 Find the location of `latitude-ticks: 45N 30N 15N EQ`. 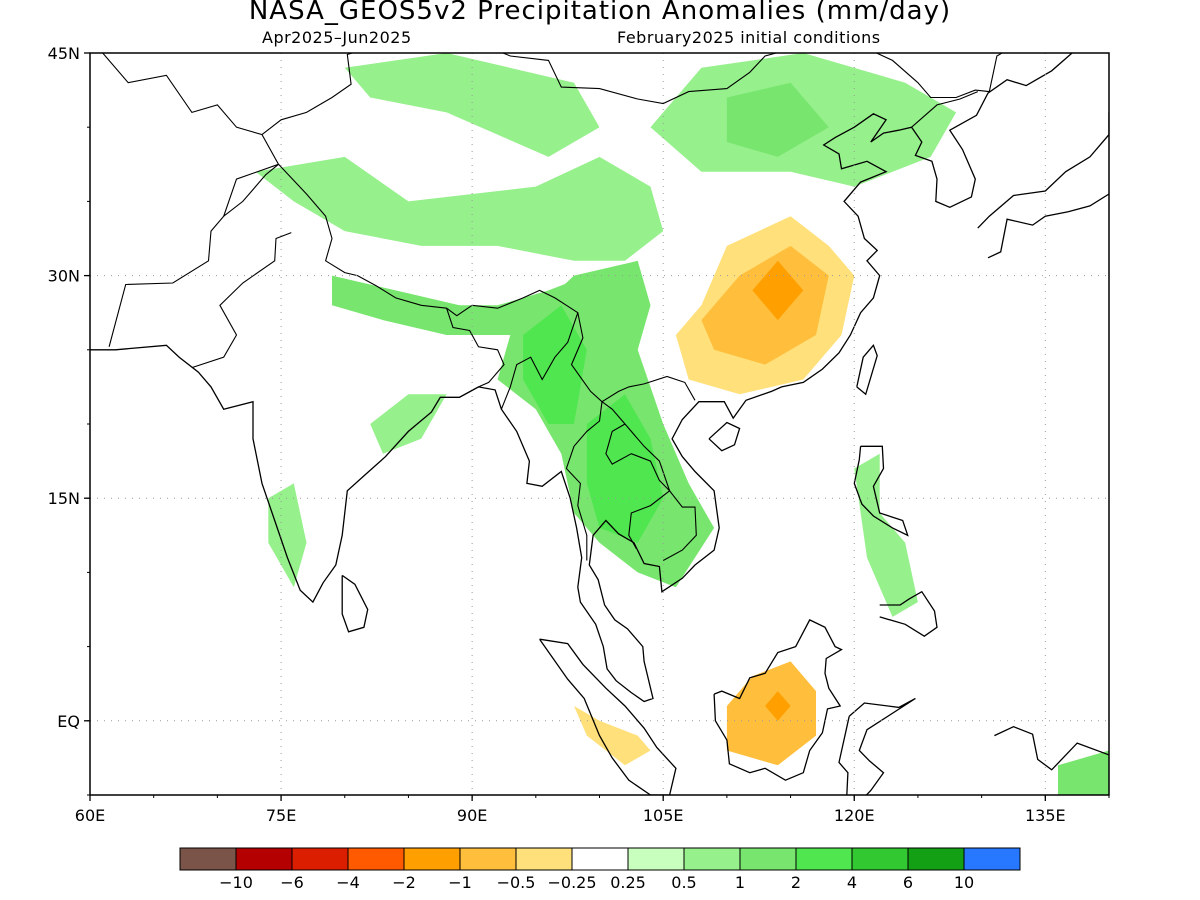

latitude-ticks: 45N 30N 15N EQ is located at coordinates (69, 420).